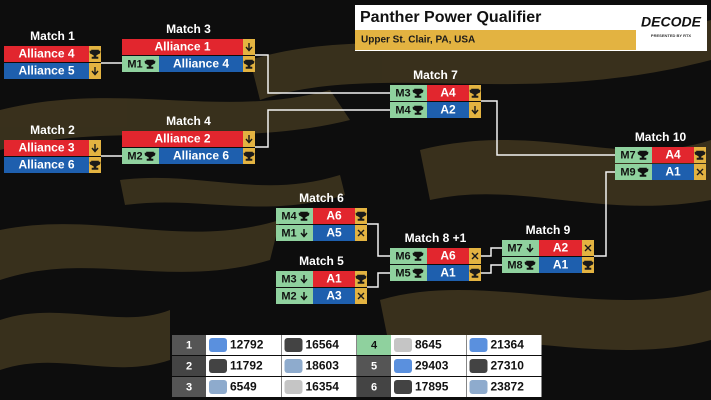  I want to click on match-label: Match 3, so click(188, 29).